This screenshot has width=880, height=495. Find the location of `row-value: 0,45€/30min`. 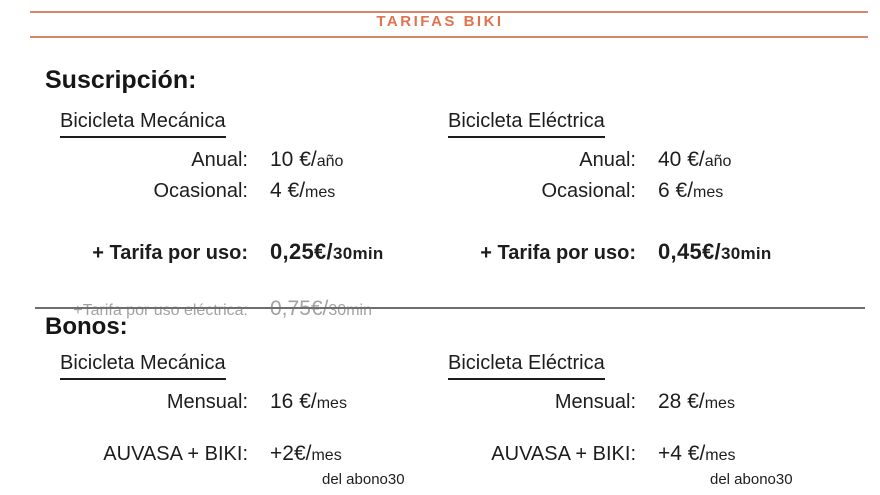

row-value: 0,45€/30min is located at coordinates (745, 252).